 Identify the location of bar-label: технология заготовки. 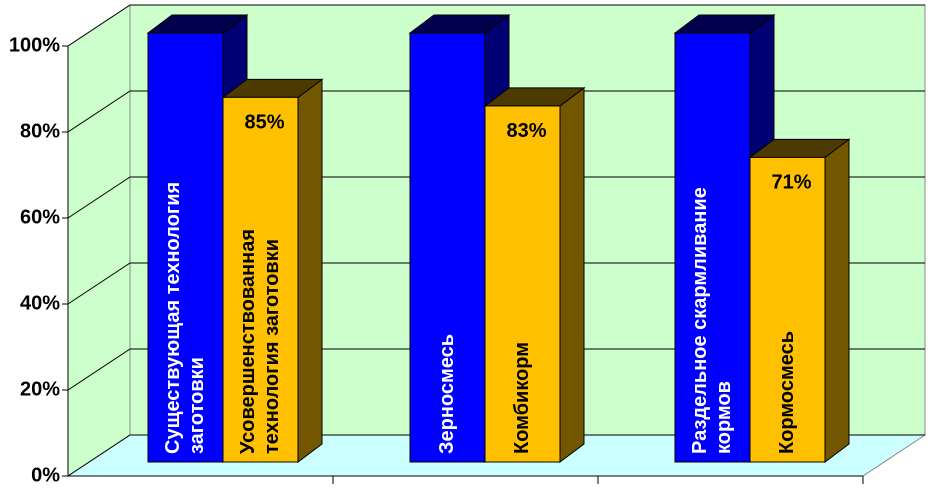
(272, 346).